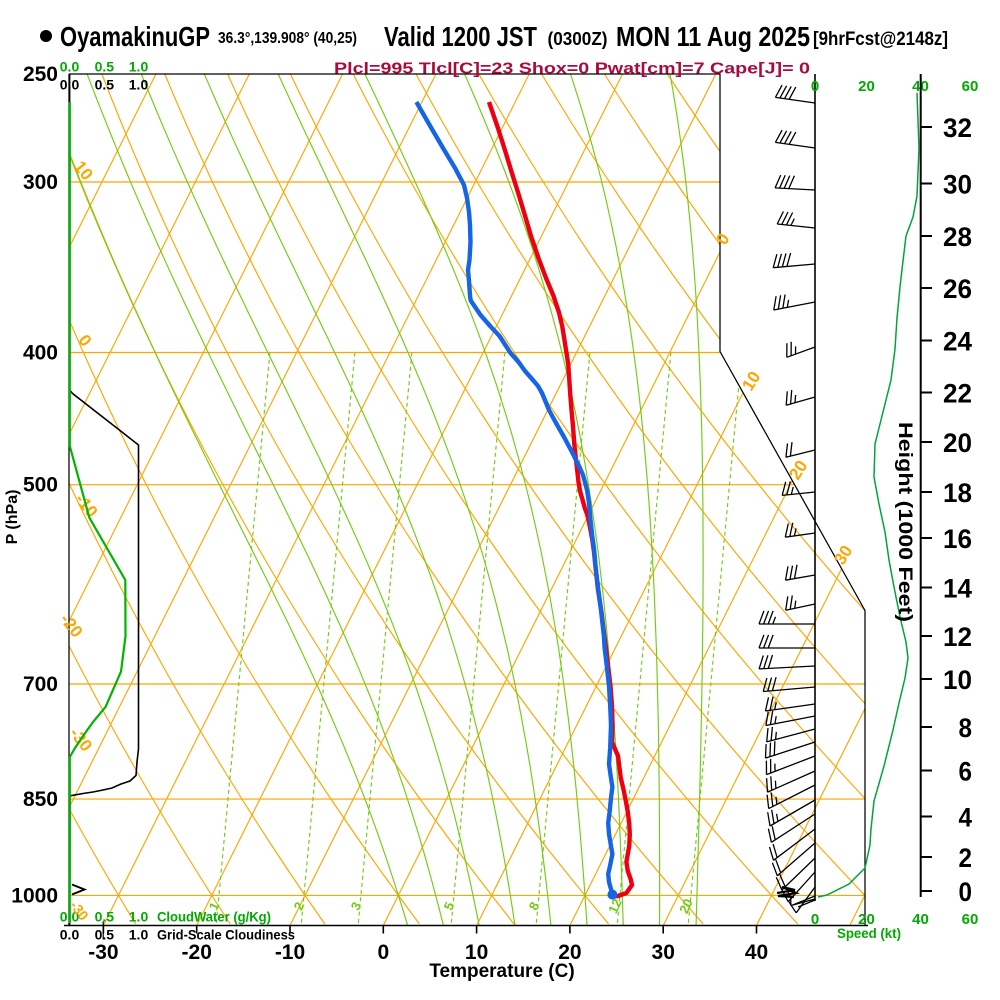 This screenshot has width=1000, height=1000. Describe the element at coordinates (869, 933) in the screenshot. I see `svg-text: Speed (kt)` at that location.